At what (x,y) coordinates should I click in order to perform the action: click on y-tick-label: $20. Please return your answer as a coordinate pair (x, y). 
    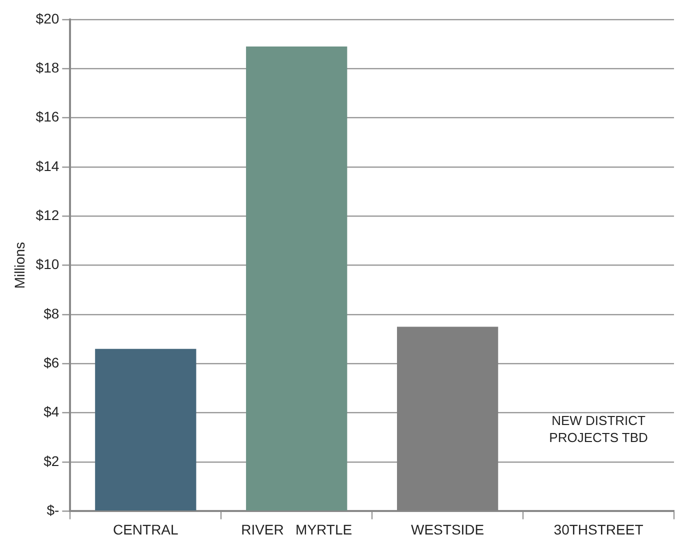
    Looking at the image, I should click on (48, 18).